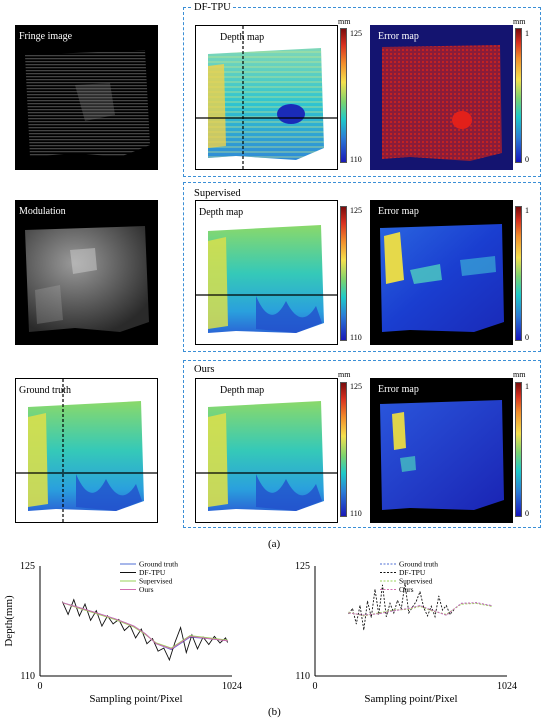  What do you see at coordinates (86, 450) in the screenshot?
I see `ground-truth-image` at bounding box center [86, 450].